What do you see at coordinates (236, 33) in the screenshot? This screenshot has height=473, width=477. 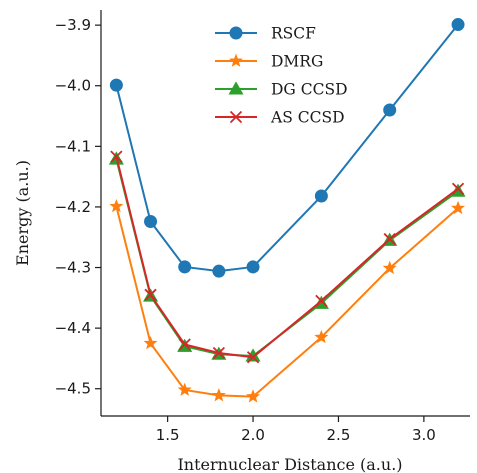 I see `legend-marker-rscf` at bounding box center [236, 33].